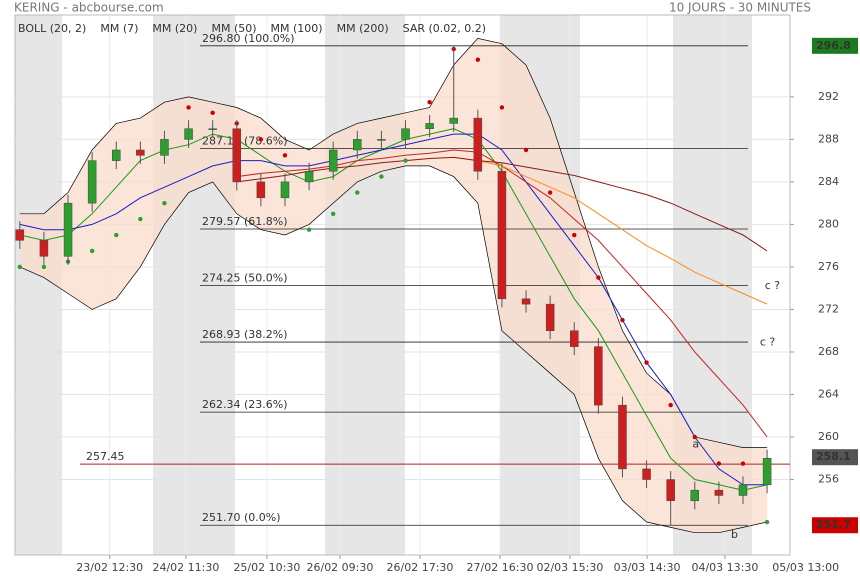 The image size is (860, 580). What do you see at coordinates (828, 223) in the screenshot?
I see `y-tick-label: 280` at bounding box center [828, 223].